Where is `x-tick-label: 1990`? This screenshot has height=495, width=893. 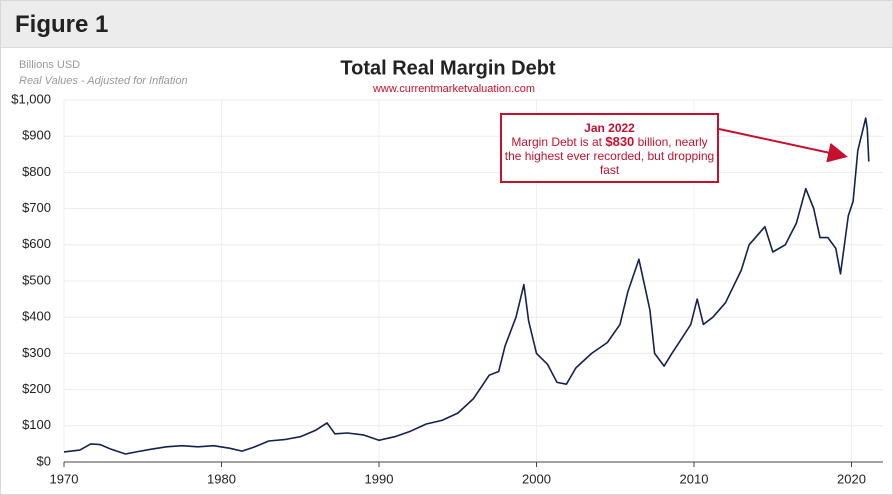
x-tick-label: 1990 is located at coordinates (379, 478).